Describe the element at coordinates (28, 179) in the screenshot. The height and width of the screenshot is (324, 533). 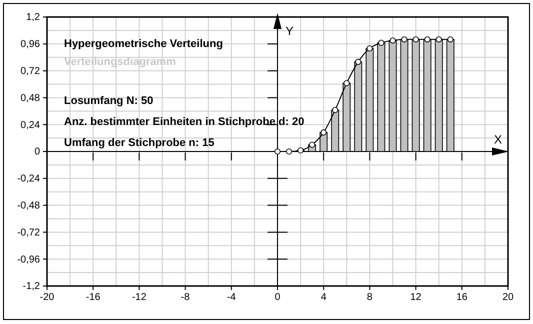
I see `y-tick-label: -0,24` at that location.